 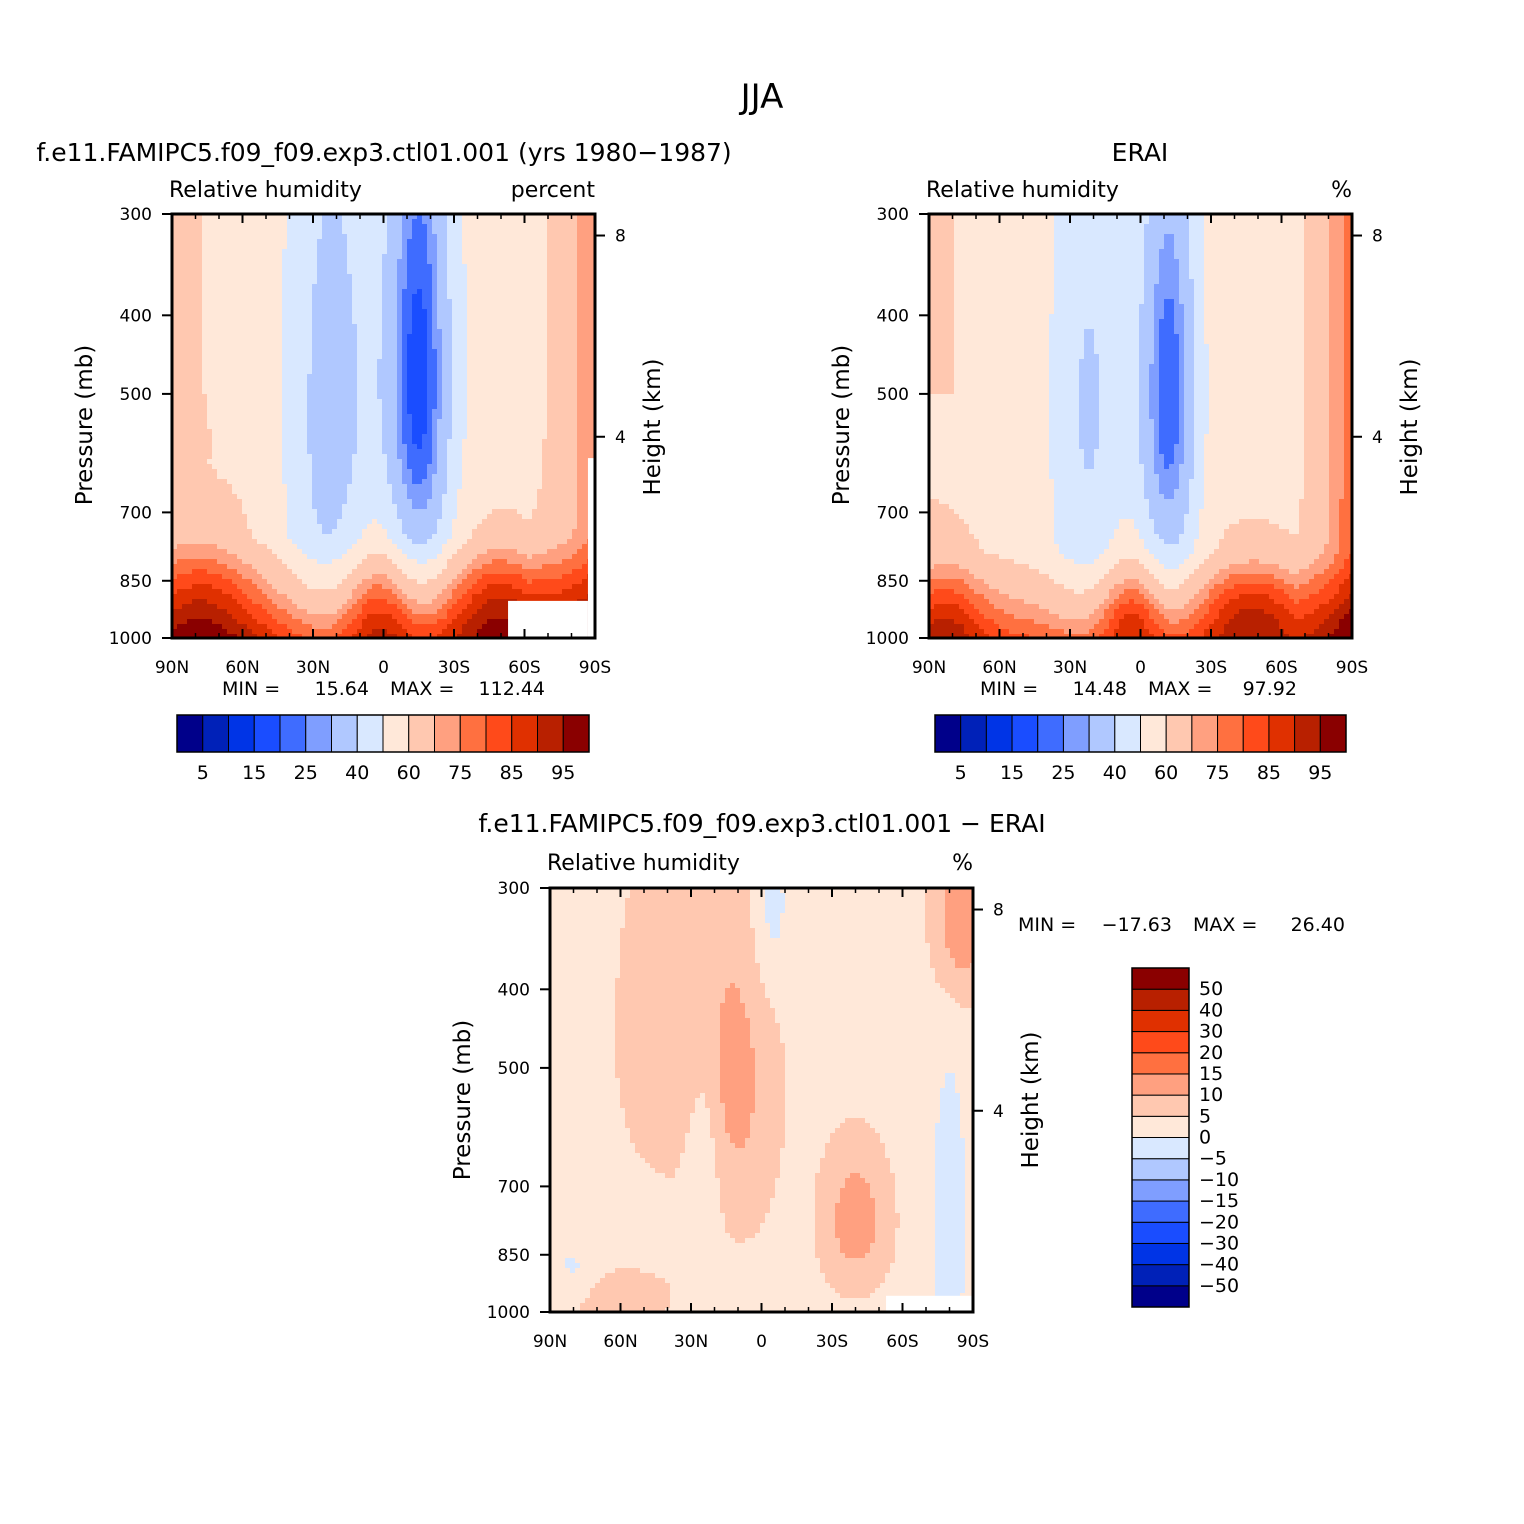 What do you see at coordinates (973, 1342) in the screenshot?
I see `x-tick-label: 90S` at bounding box center [973, 1342].